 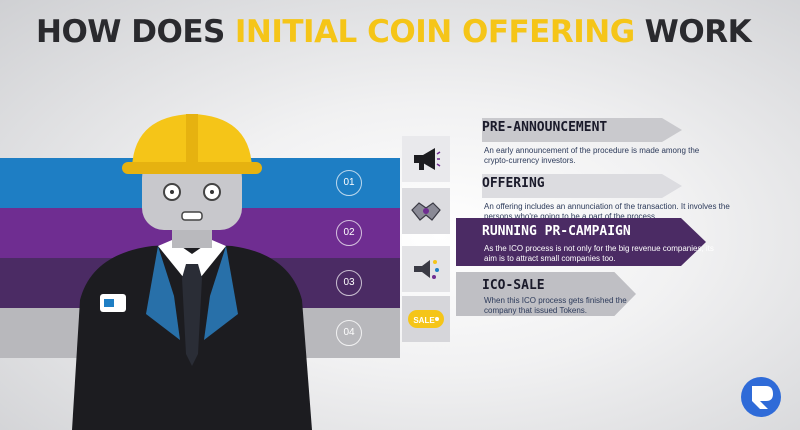 I want to click on step-number-2: 02, so click(x=349, y=233).